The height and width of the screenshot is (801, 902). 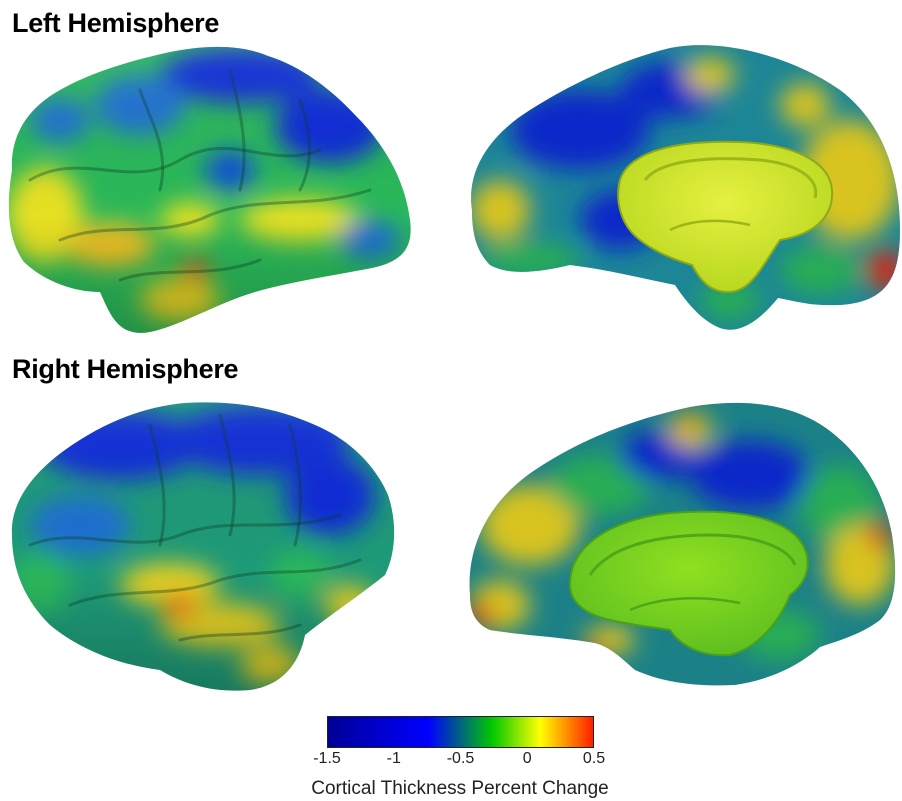 What do you see at coordinates (527, 758) in the screenshot?
I see `colorbar-tick: 0` at bounding box center [527, 758].